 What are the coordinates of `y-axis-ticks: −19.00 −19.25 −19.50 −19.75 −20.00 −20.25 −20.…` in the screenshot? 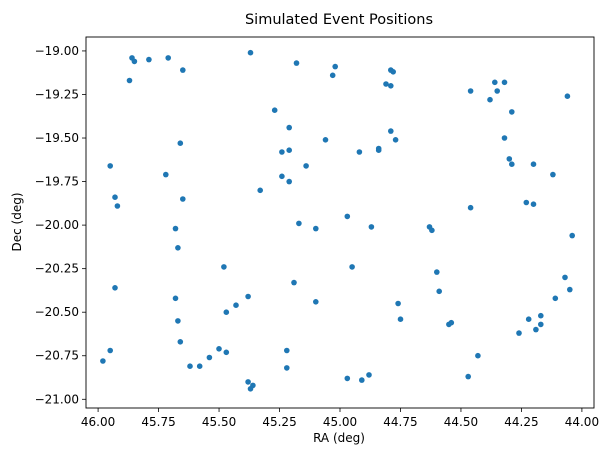 It's located at (60, 225).